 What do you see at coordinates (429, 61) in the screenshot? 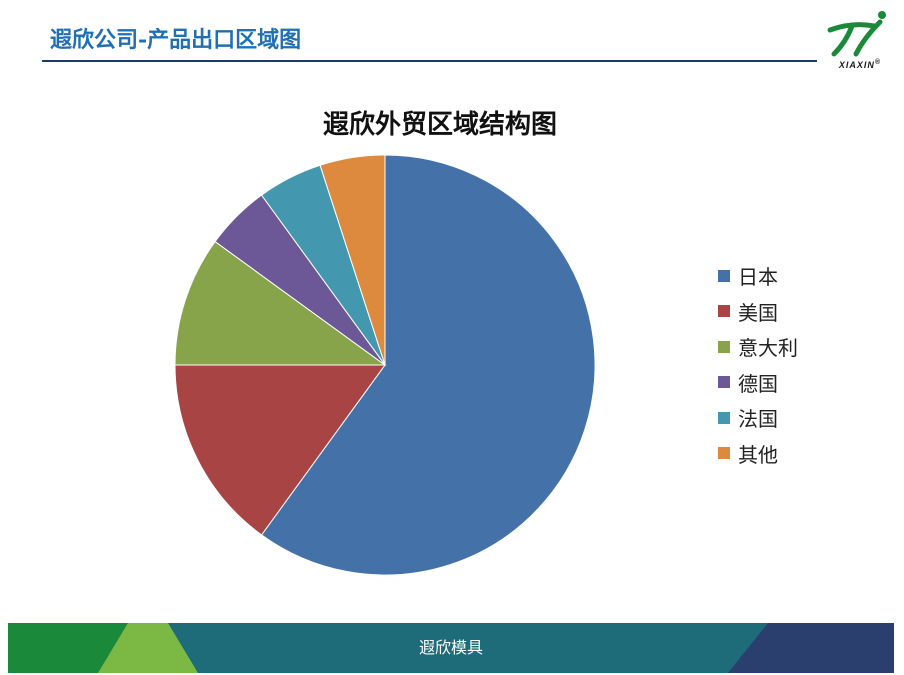
I see `header-divider` at bounding box center [429, 61].